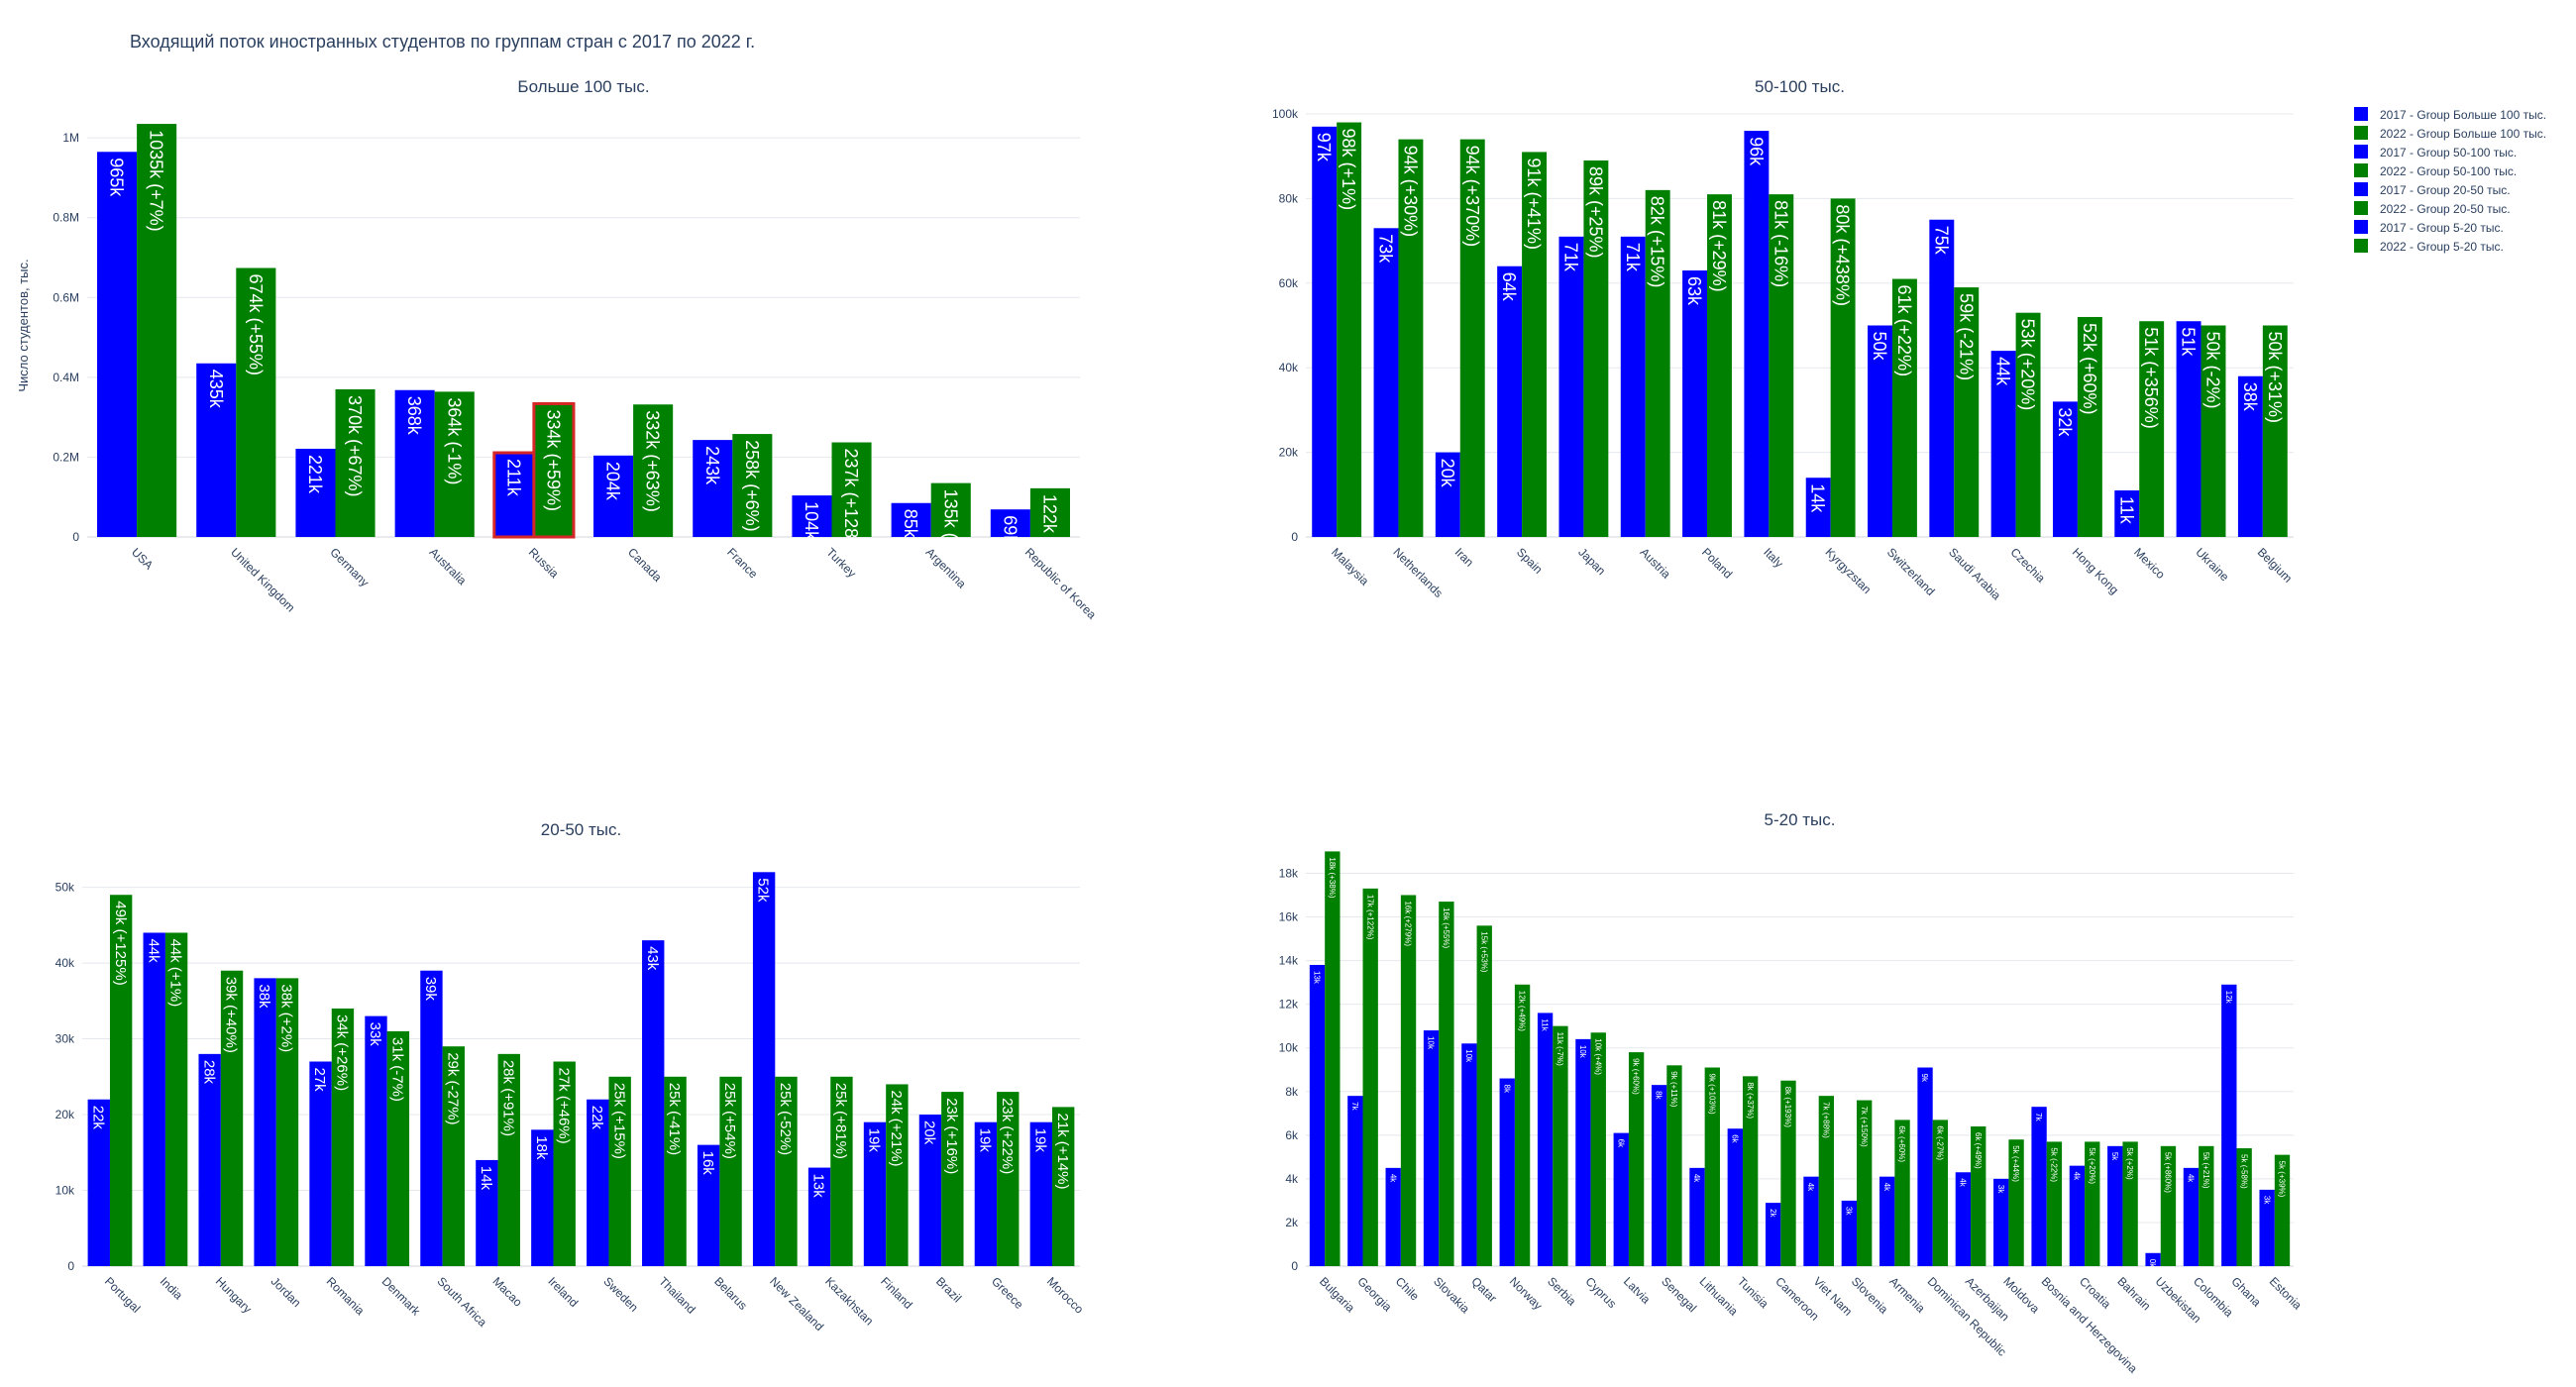 This screenshot has height=1387, width=2576. Describe the element at coordinates (2435, 152) in the screenshot. I see `legend-item: 2017 - Group 50-100 тыс.` at that location.